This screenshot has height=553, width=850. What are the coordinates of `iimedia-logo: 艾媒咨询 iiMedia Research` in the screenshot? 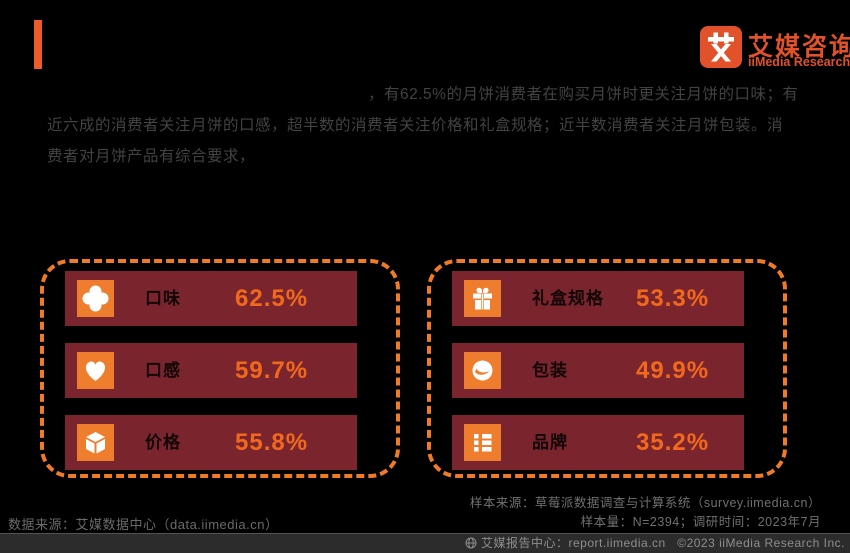 It's located at (775, 48).